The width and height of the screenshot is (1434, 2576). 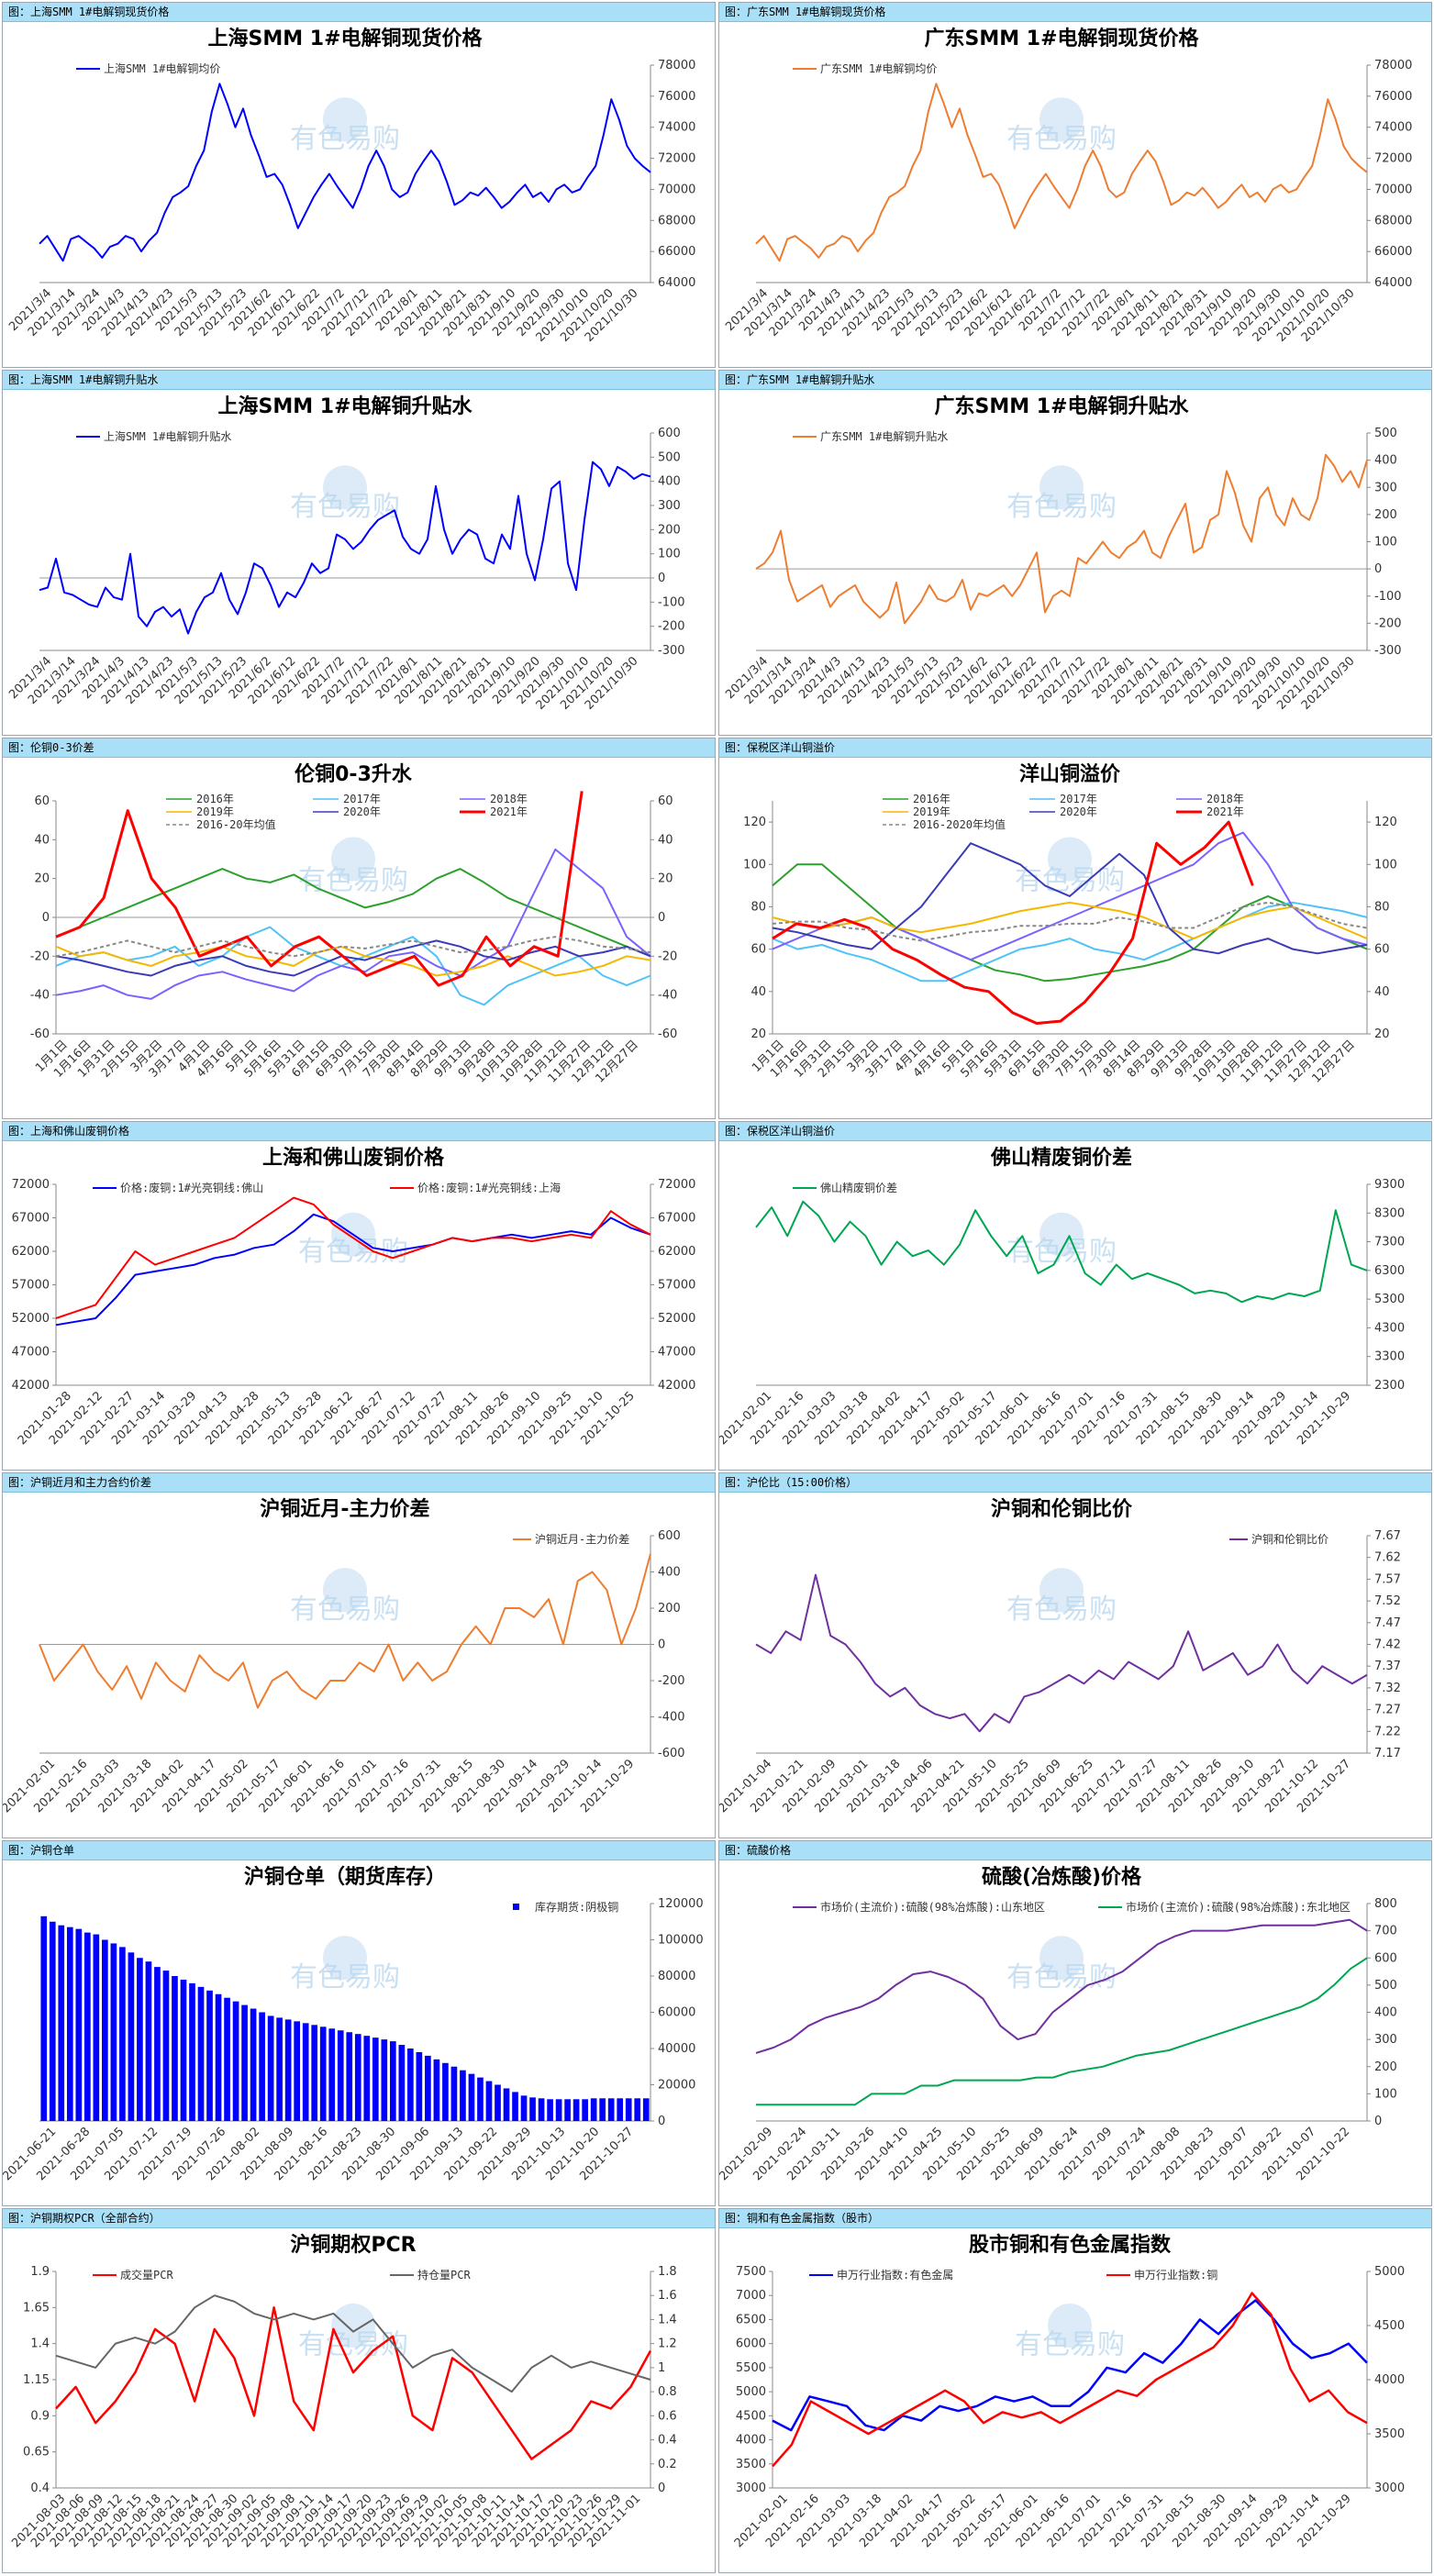 What do you see at coordinates (1382, 992) in the screenshot?
I see `y-tick-label: 40` at bounding box center [1382, 992].